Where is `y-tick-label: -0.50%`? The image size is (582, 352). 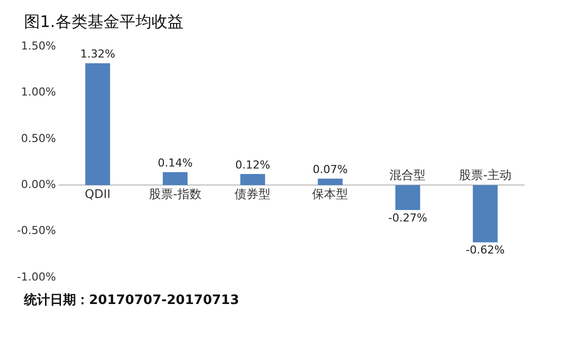 y-tick-label: -0.50% is located at coordinates (36, 231).